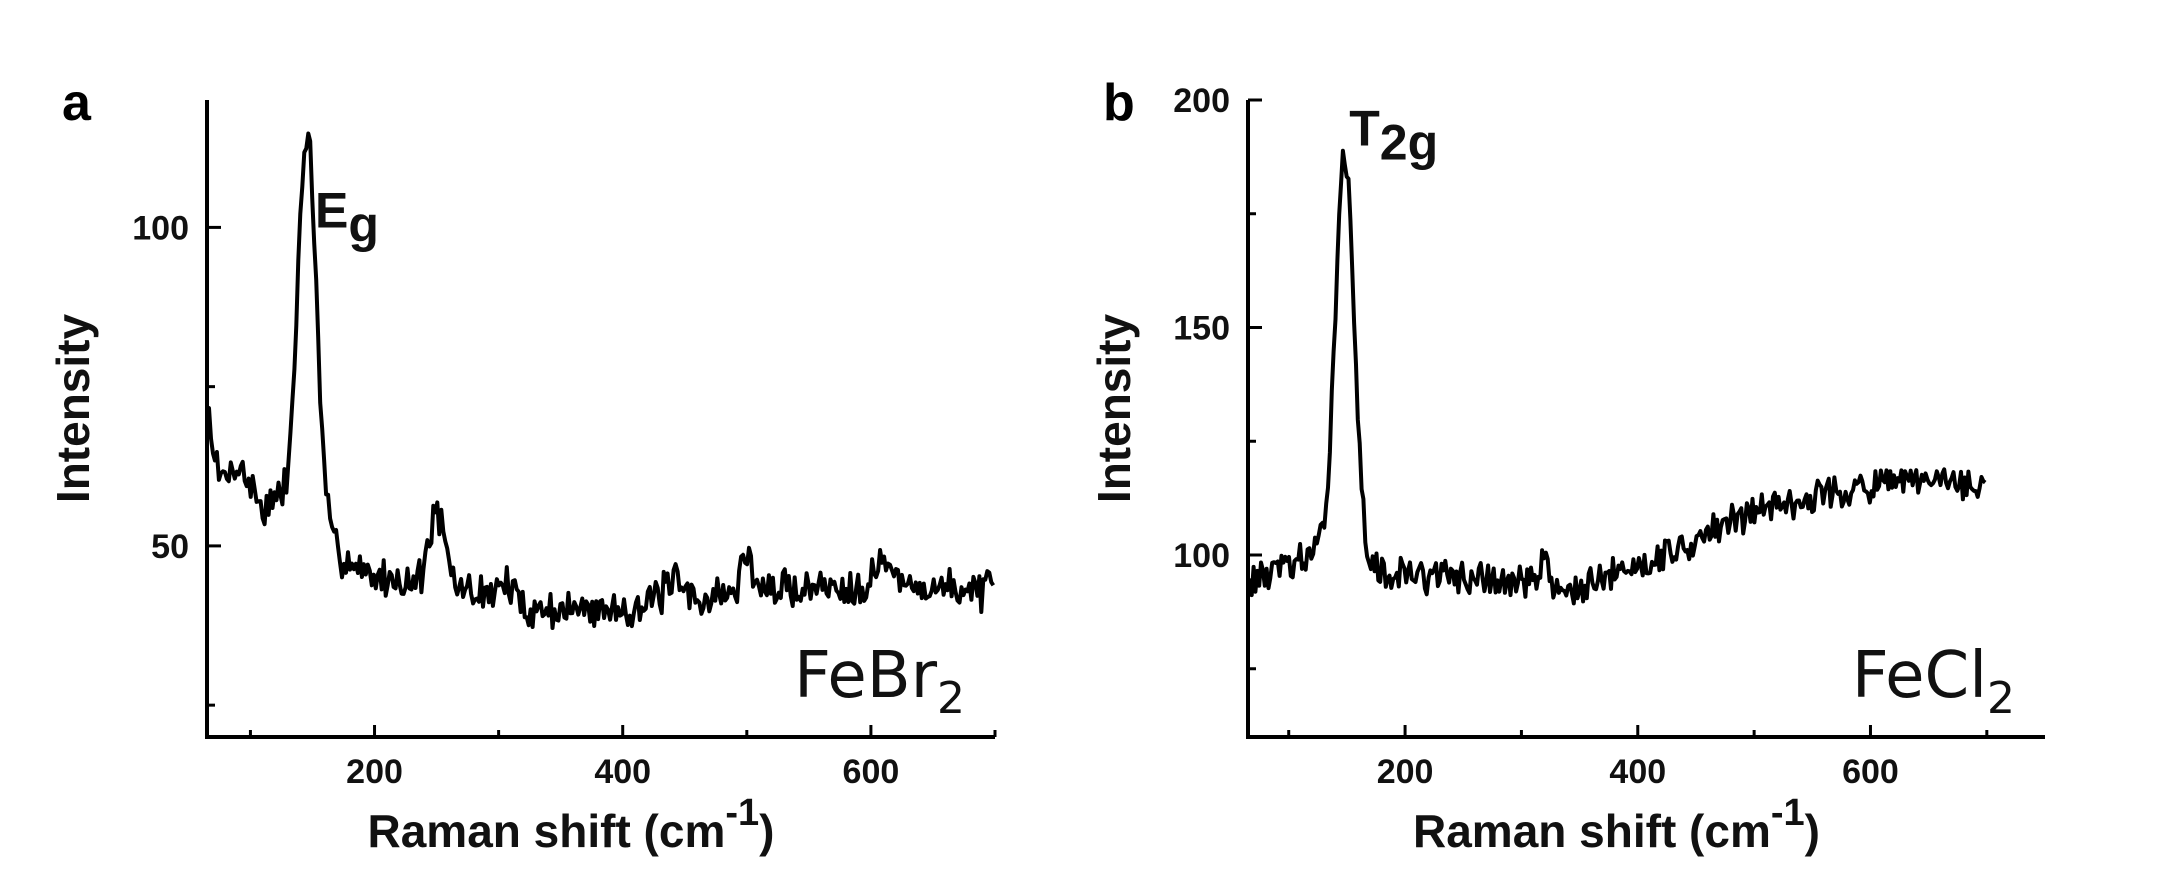  Describe the element at coordinates (1119, 103) in the screenshot. I see `panel-letter: b` at that location.